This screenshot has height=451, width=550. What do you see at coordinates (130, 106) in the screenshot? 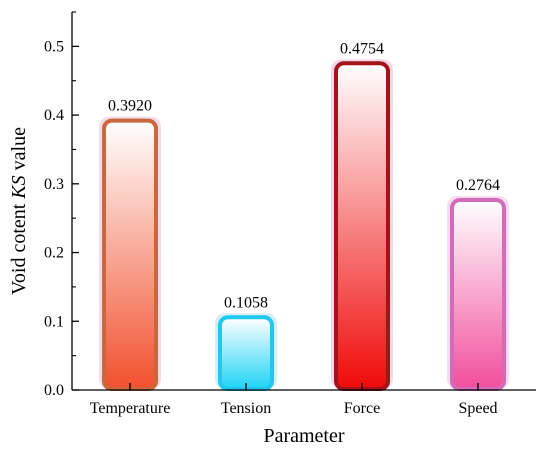
I see `data-label: 0.3920` at bounding box center [130, 106].